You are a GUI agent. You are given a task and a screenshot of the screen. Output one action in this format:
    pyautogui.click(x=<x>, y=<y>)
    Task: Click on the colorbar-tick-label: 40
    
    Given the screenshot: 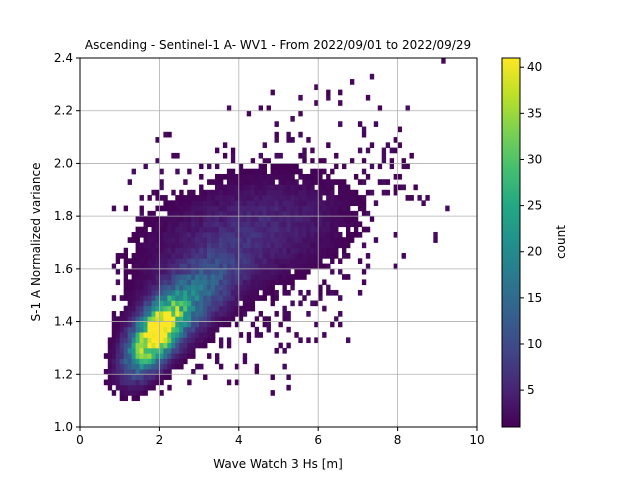 What is the action you would take?
    pyautogui.click(x=534, y=67)
    